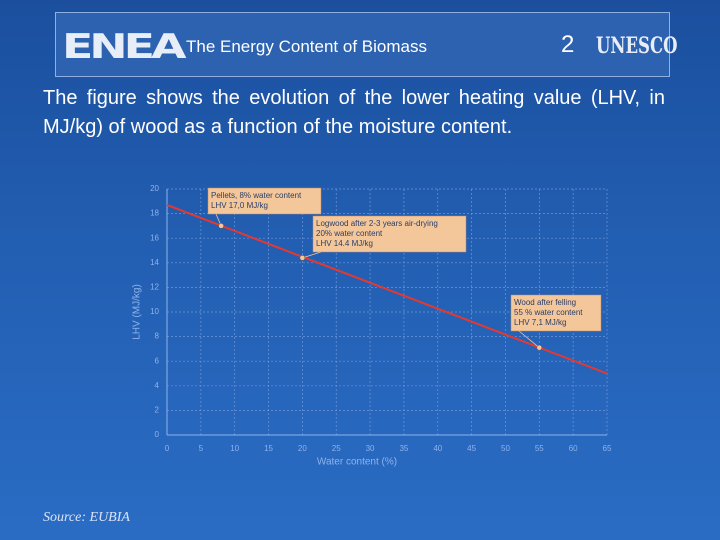  Describe the element at coordinates (157, 434) in the screenshot. I see `y-tick-label: 0` at that location.